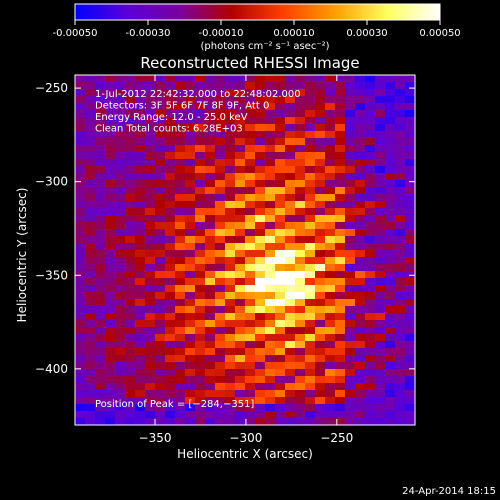 This screenshot has width=500, height=500. I want to click on x-tick-label: −250, so click(336, 438).